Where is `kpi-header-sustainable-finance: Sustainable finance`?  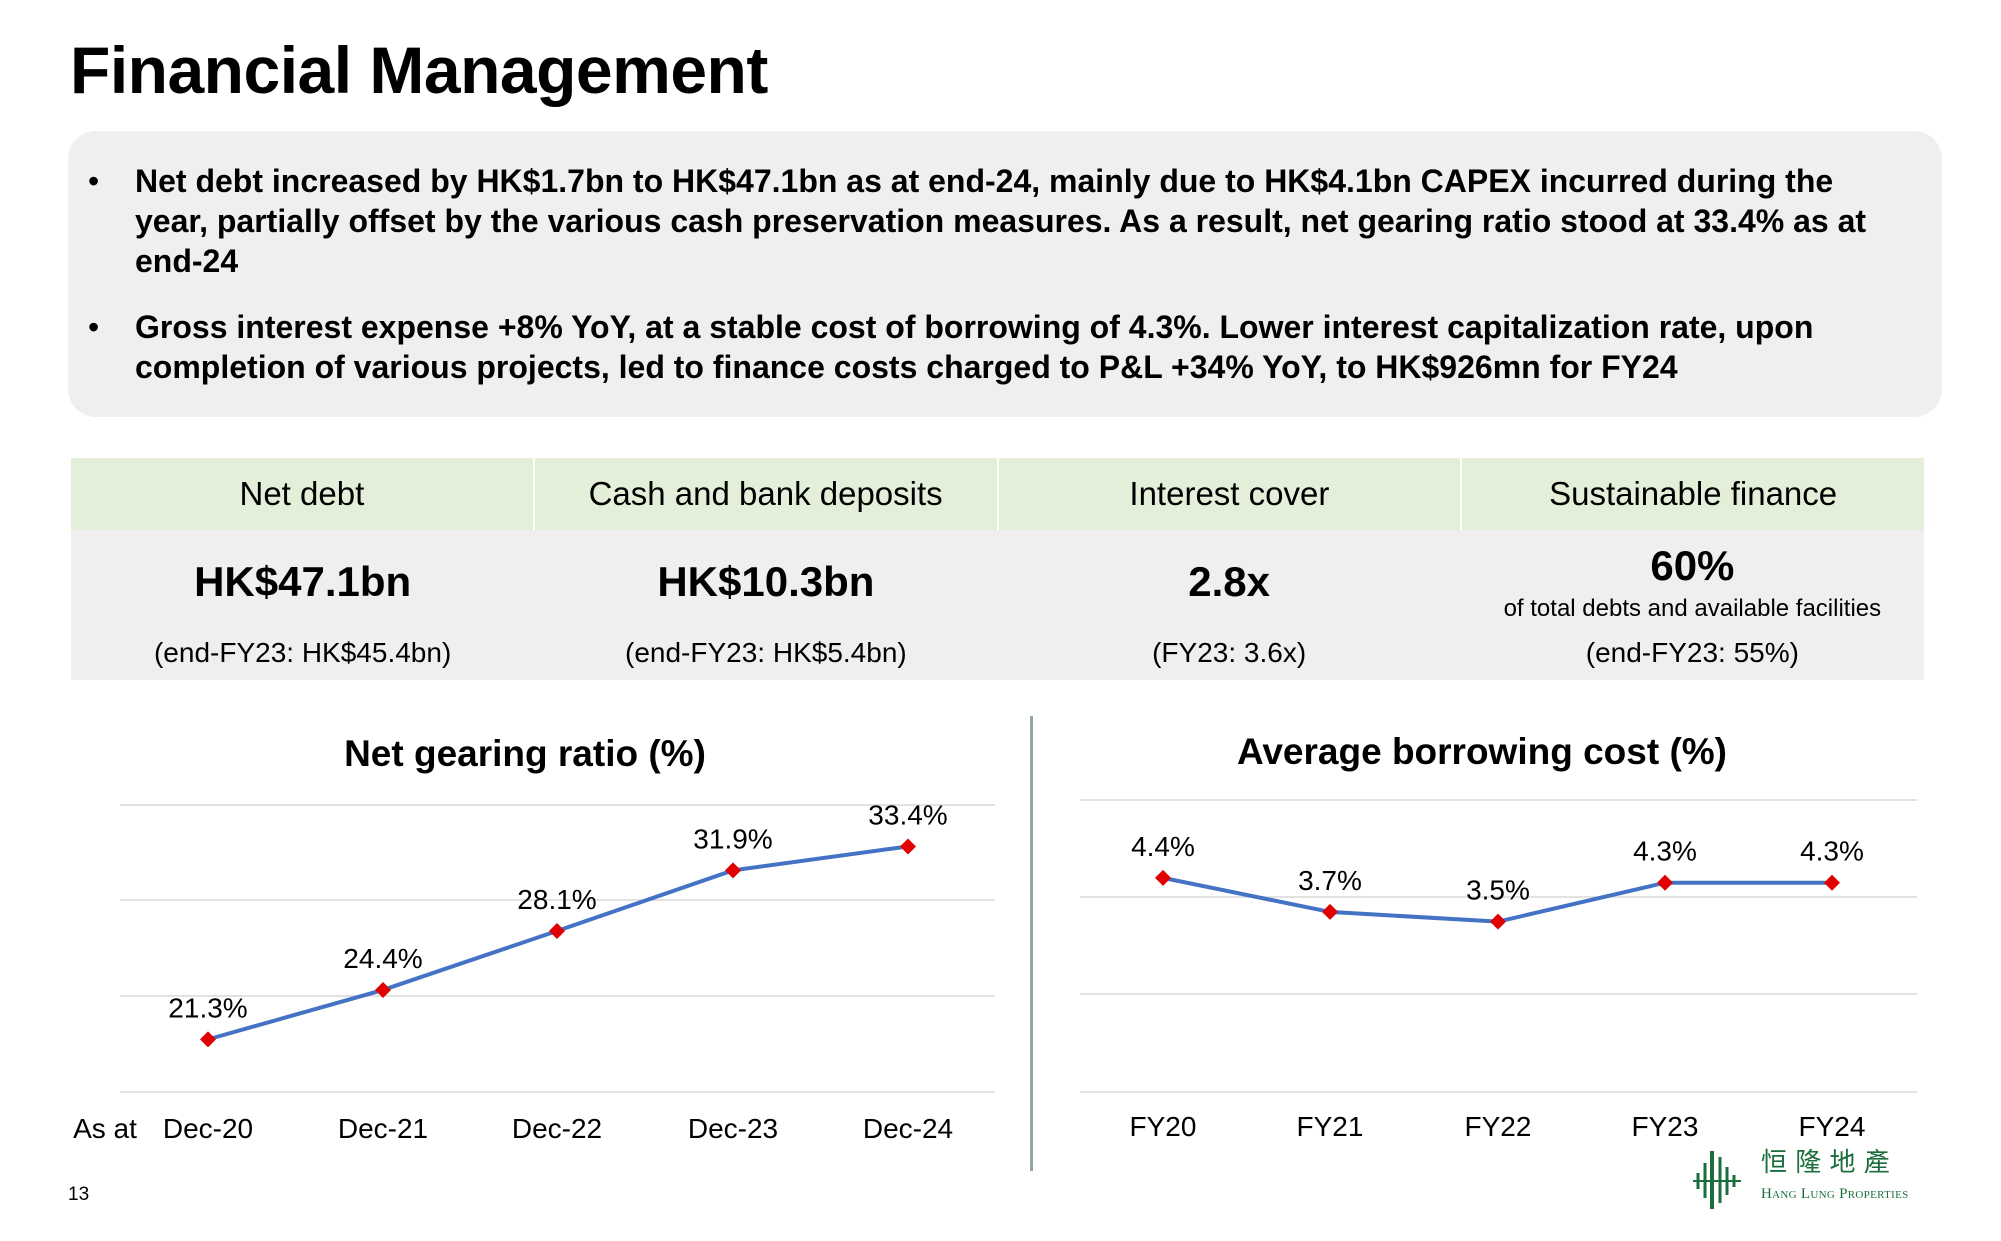 kpi-header-sustainable-finance: Sustainable finance is located at coordinates (1693, 493).